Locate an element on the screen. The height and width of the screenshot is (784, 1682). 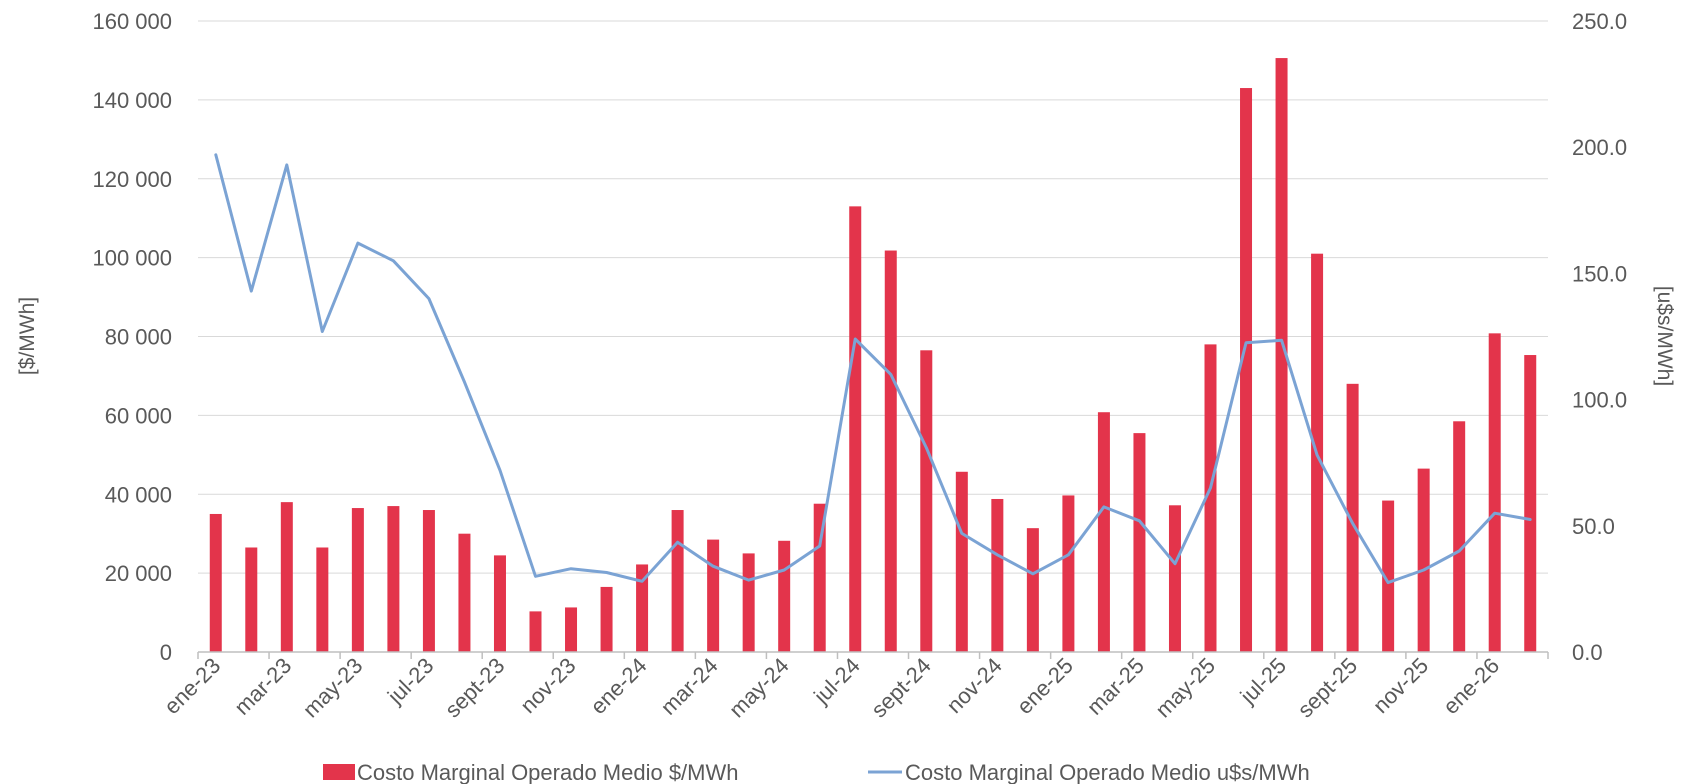
y-left-tick-label: 160 000 is located at coordinates (132, 21).